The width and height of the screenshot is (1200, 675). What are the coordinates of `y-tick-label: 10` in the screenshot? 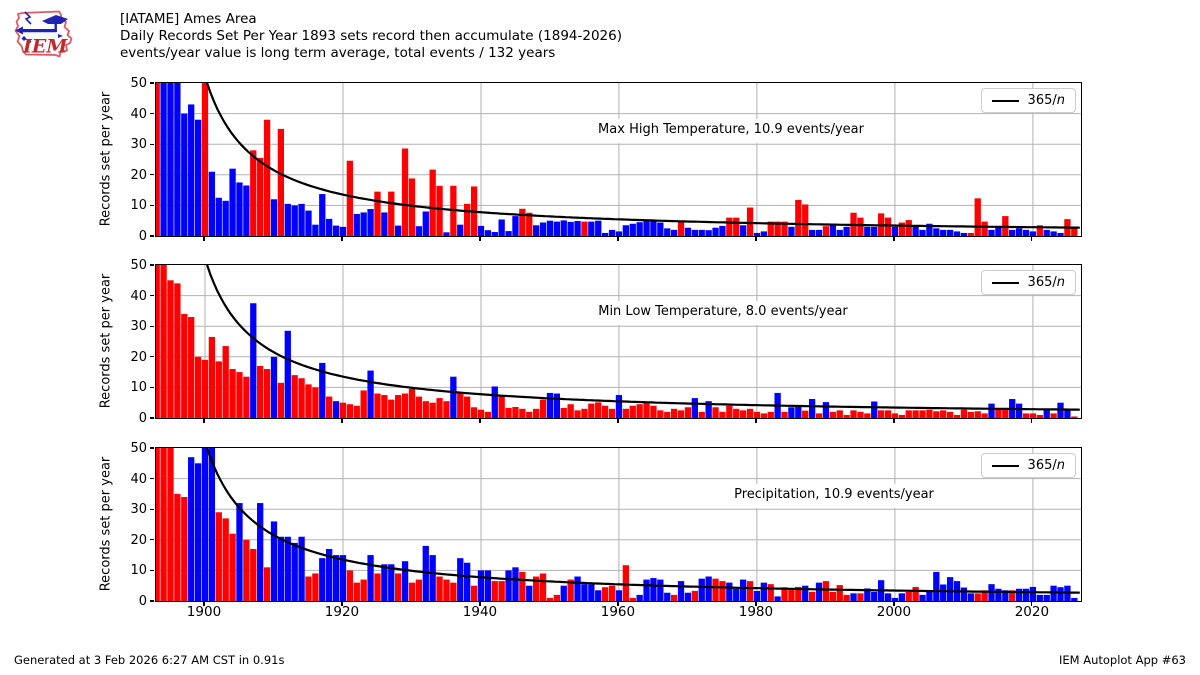 It's located at (138, 571).